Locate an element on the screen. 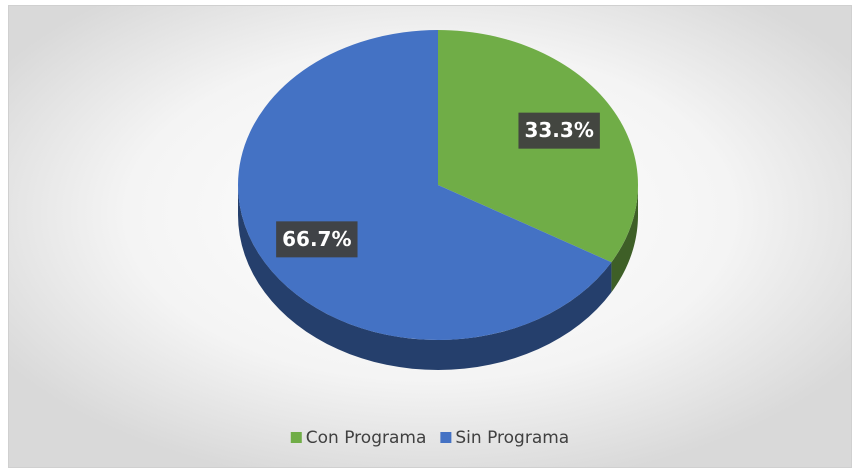 This screenshot has height=473, width=860. slice-side is located at coordinates (624, 239).